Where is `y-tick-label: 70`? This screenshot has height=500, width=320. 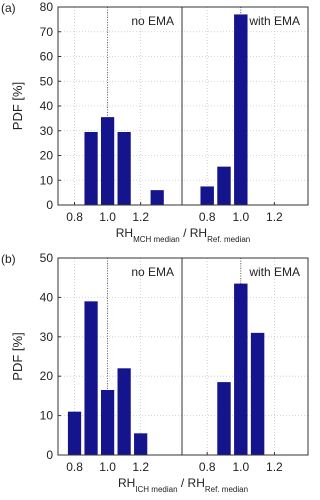
y-tick-label: 70 is located at coordinates (47, 32).